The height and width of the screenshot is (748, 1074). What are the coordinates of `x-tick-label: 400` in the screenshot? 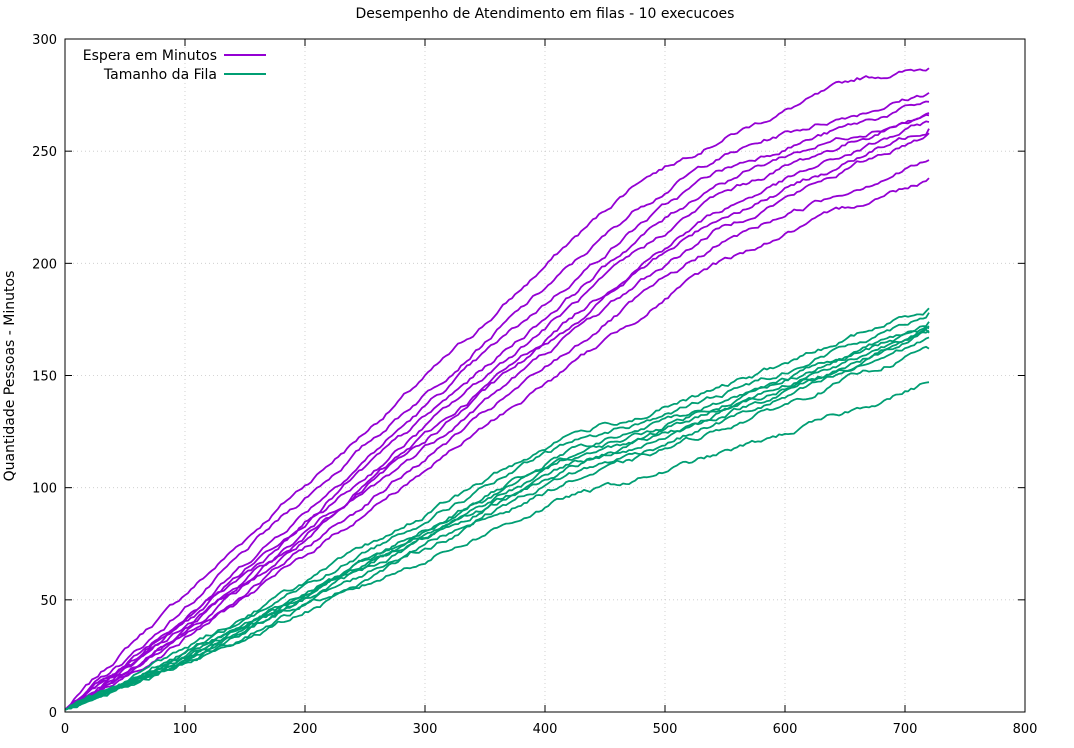 It's located at (545, 729).